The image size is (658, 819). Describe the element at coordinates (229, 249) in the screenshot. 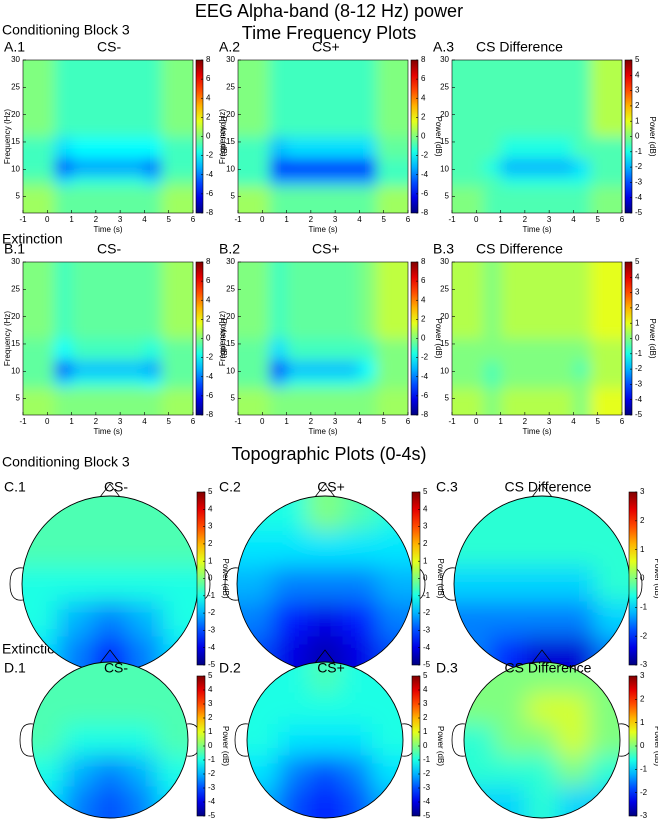

I see `panel-label: B.2` at that location.